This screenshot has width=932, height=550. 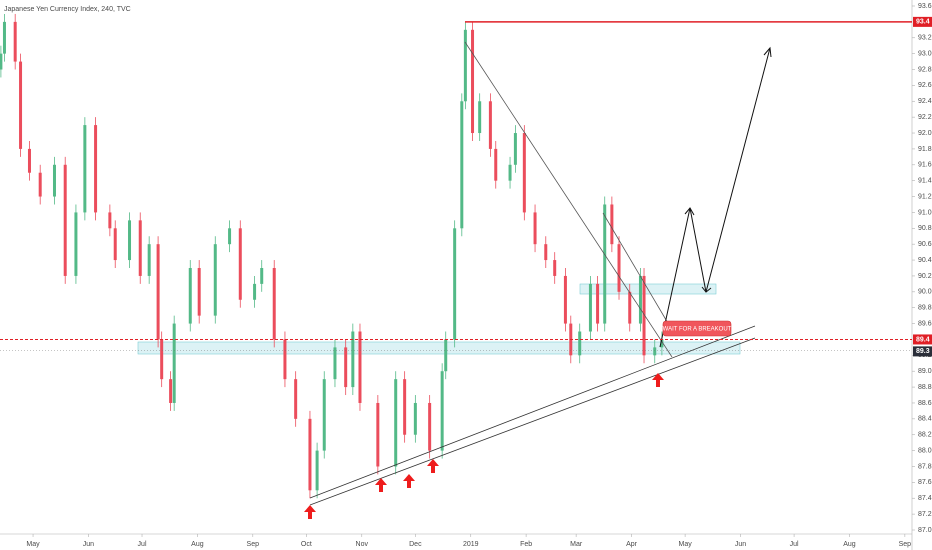 I want to click on annotation-box, so click(x=697, y=328).